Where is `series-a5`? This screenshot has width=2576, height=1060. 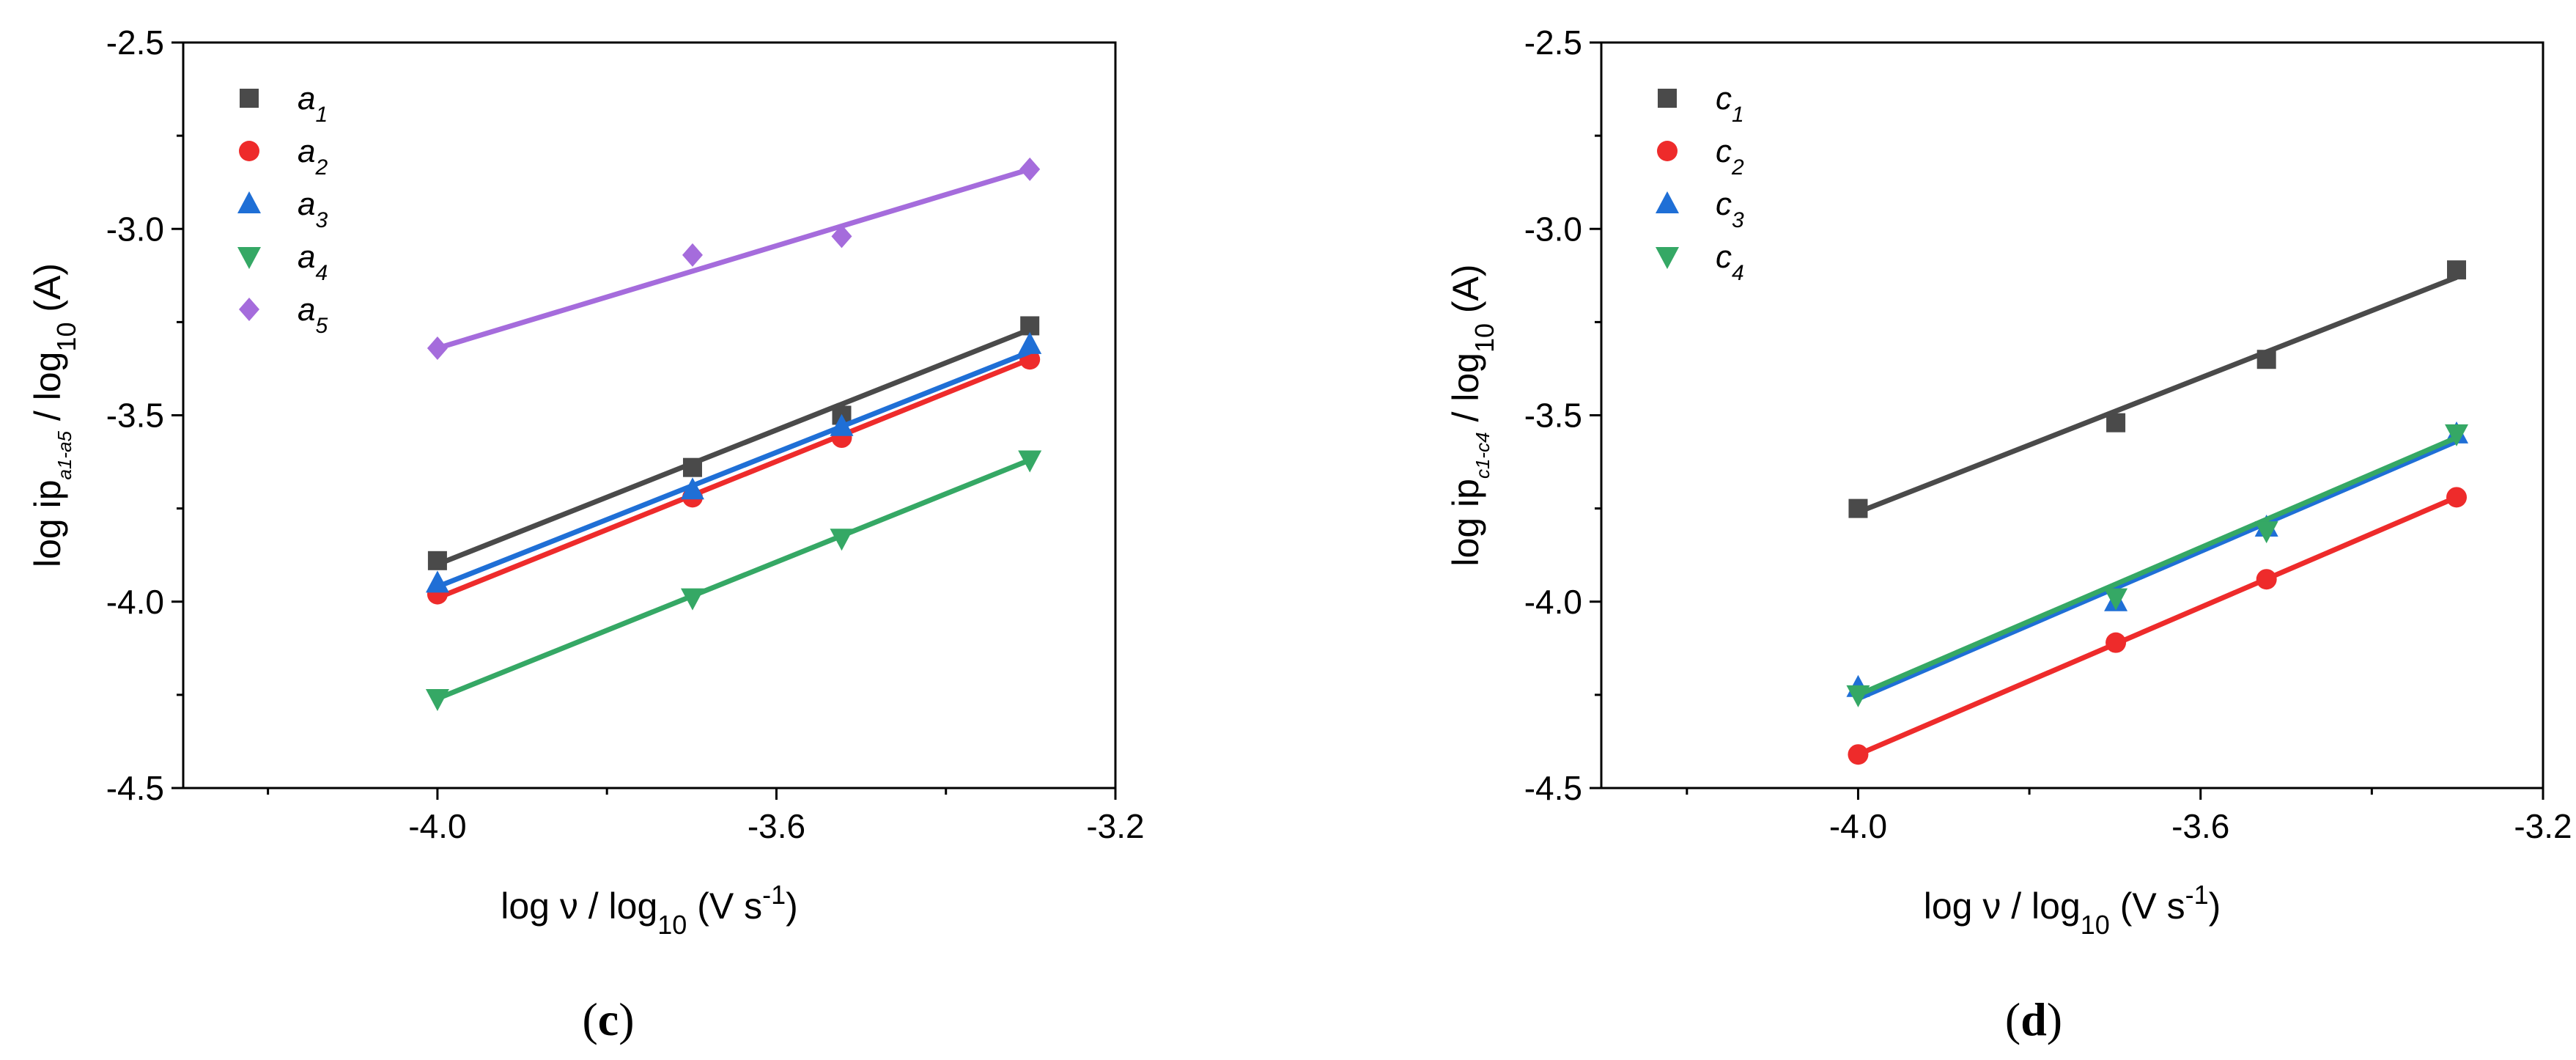 series-a5 is located at coordinates (734, 258).